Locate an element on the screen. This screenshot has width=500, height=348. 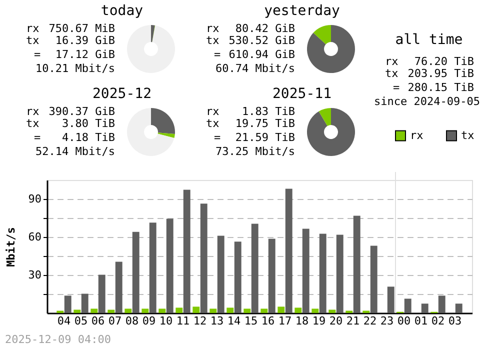
text: = 4.18 TiB is located at coordinates (74, 137).